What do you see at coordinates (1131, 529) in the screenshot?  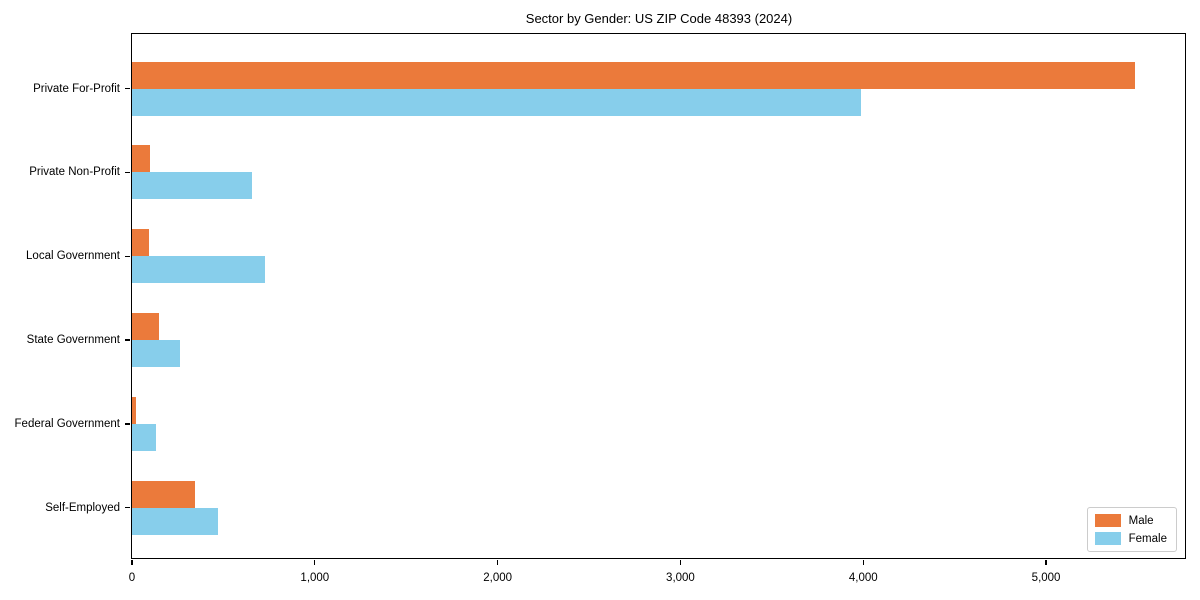 I see `legend: Male Female` at bounding box center [1131, 529].